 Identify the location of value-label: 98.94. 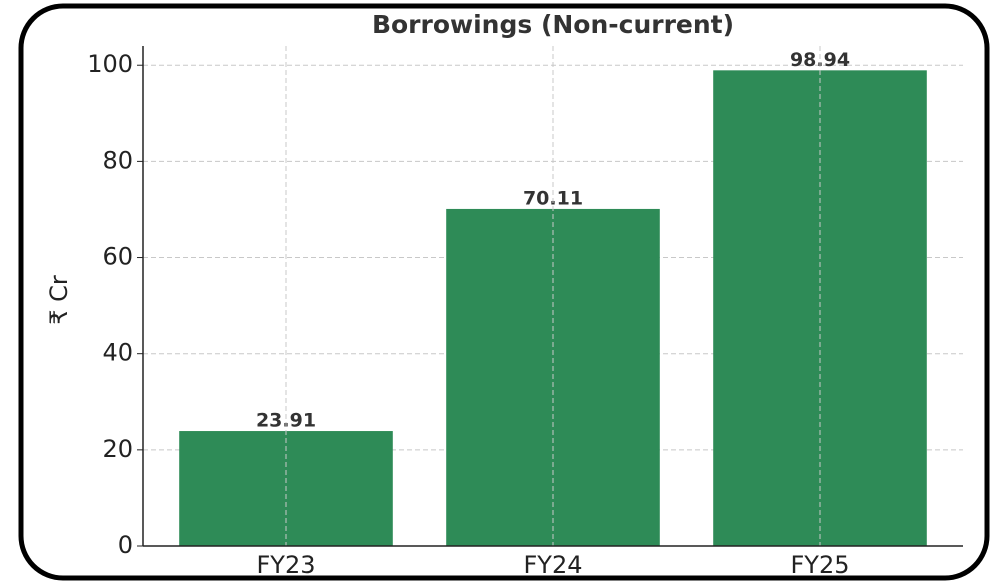
(820, 60).